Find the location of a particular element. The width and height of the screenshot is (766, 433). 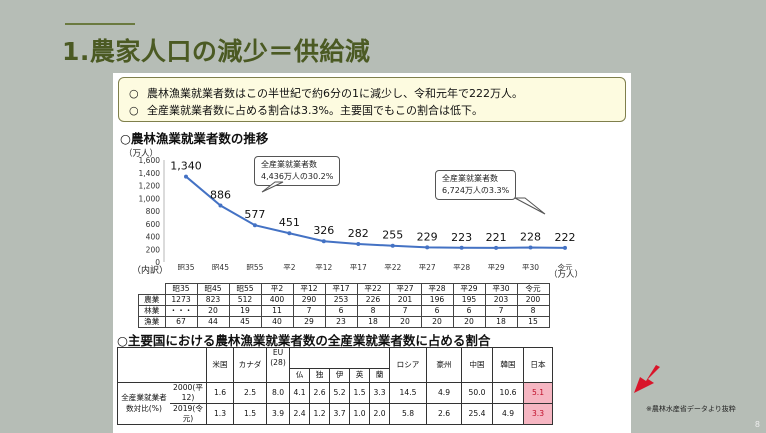

cmp-header-eu: EU (28) is located at coordinates (278, 357).